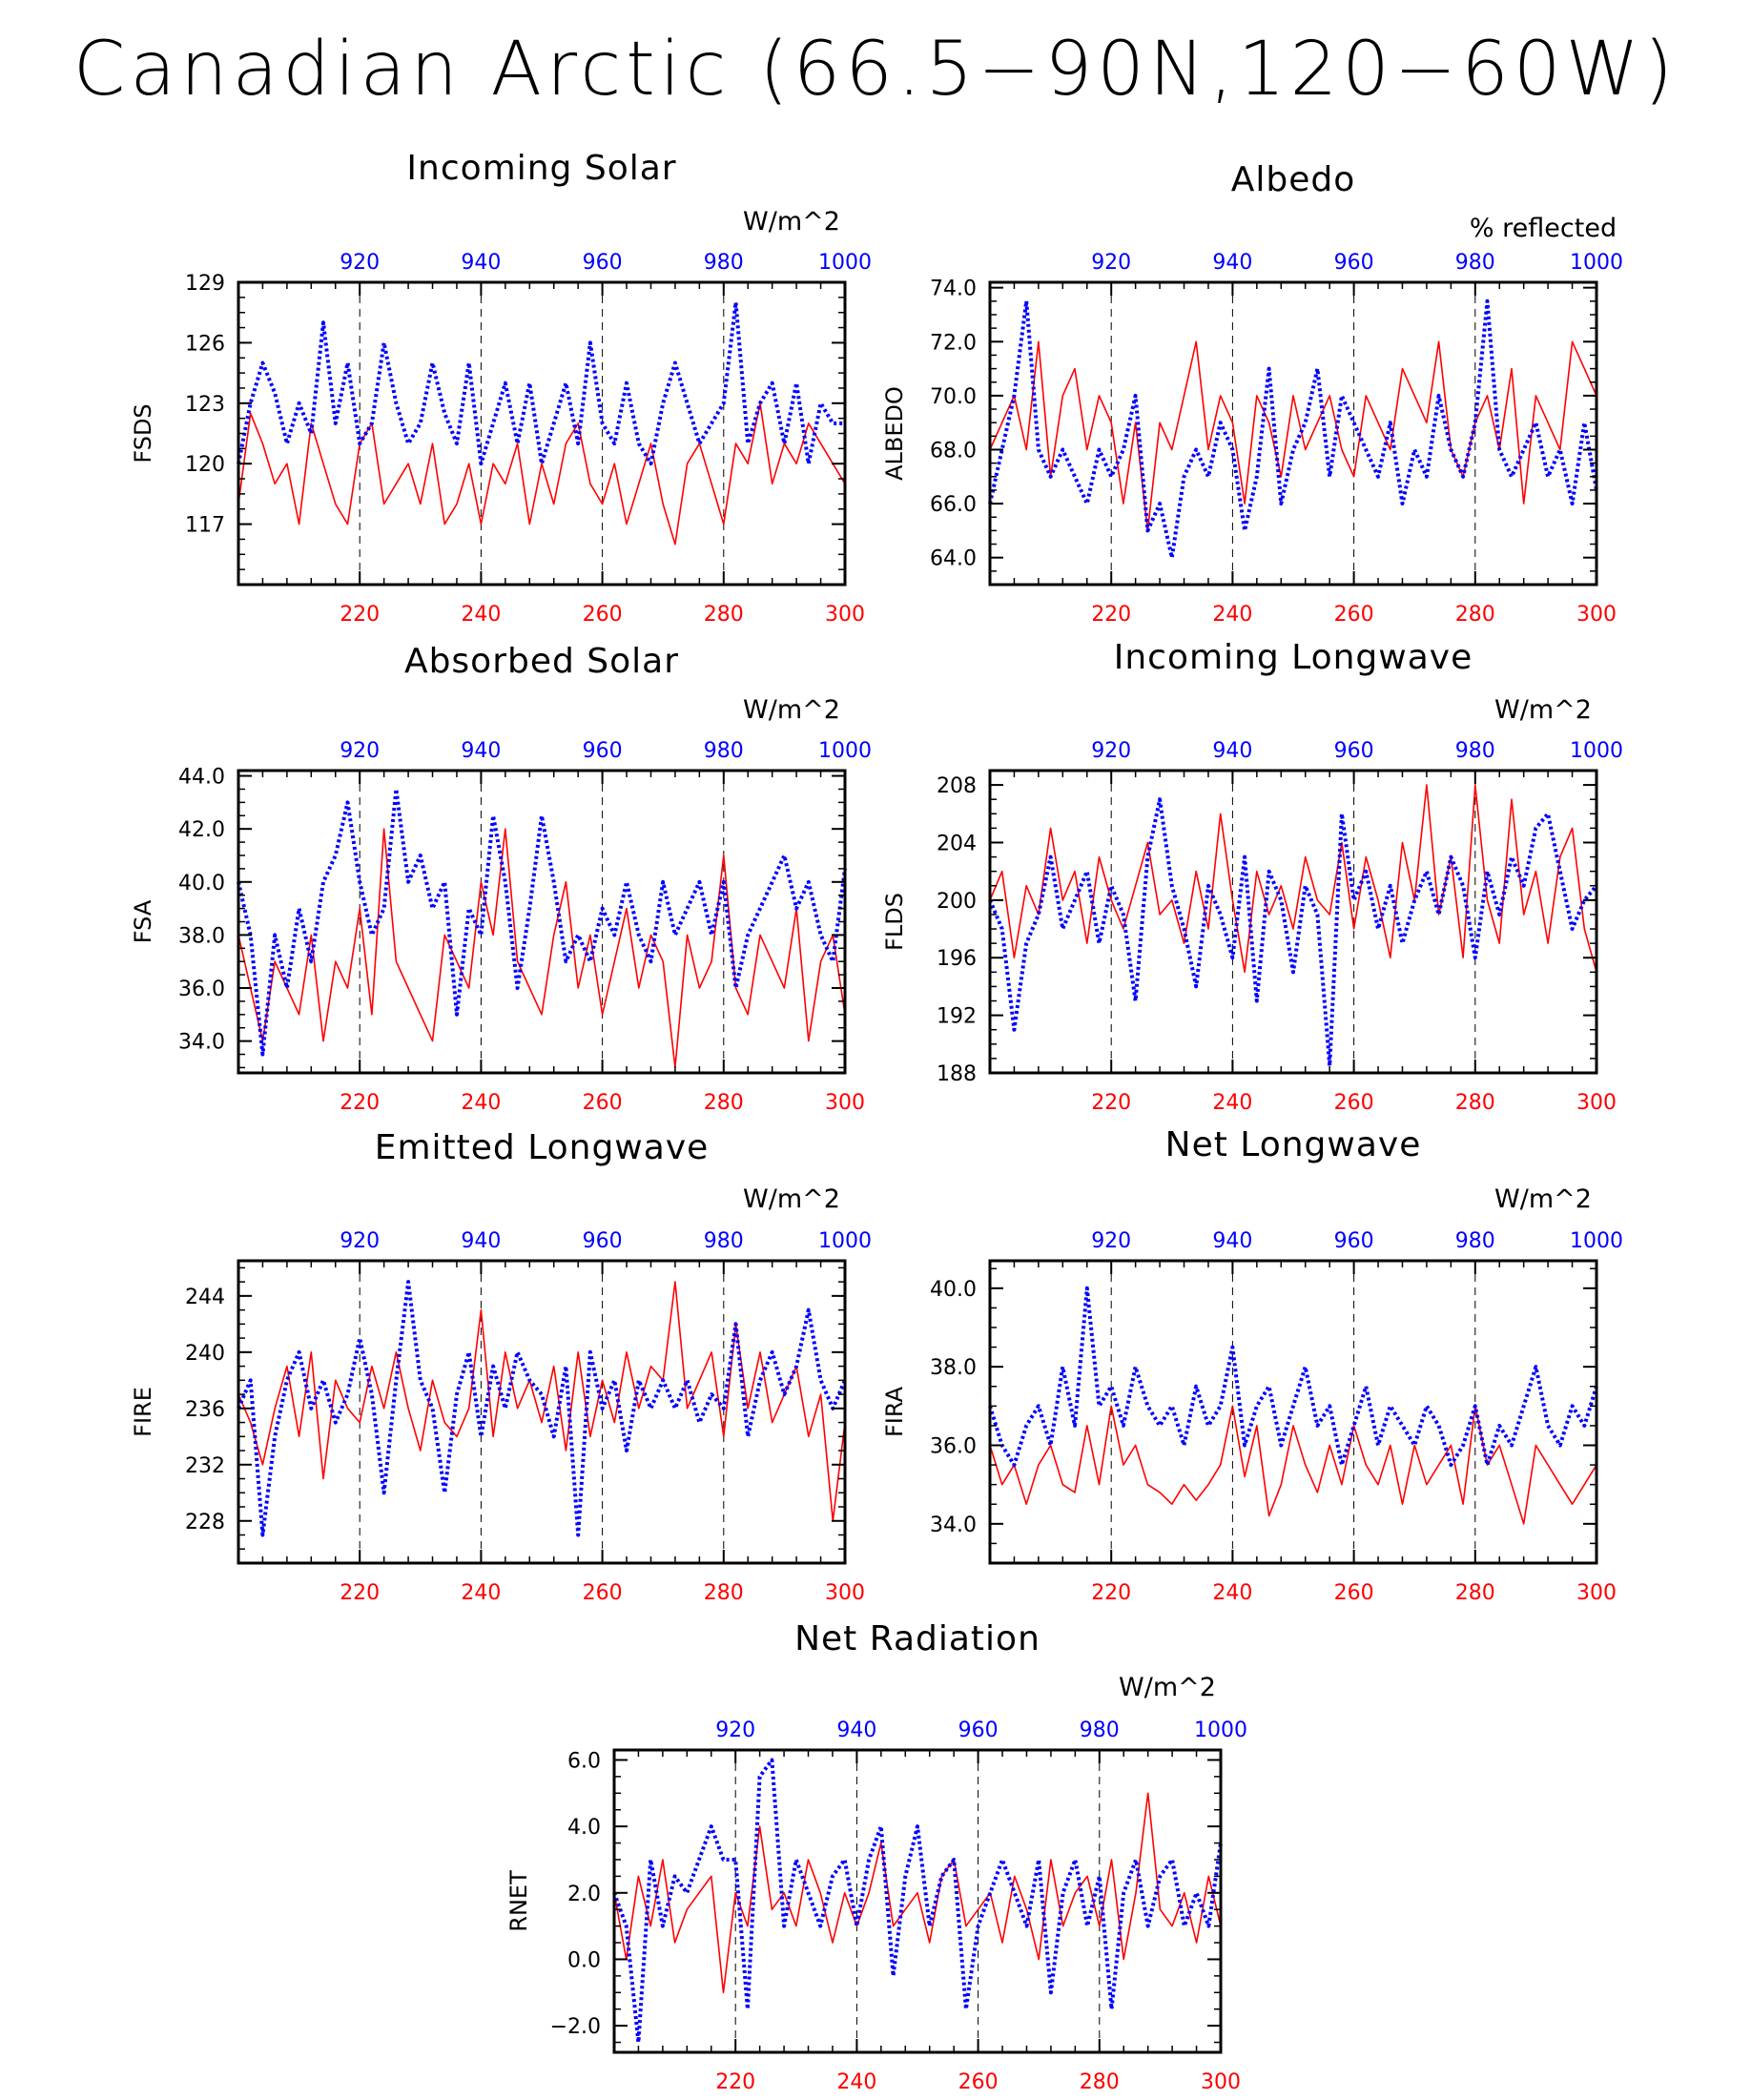  I want to click on y-tick-label: 40.0, so click(953, 1290).